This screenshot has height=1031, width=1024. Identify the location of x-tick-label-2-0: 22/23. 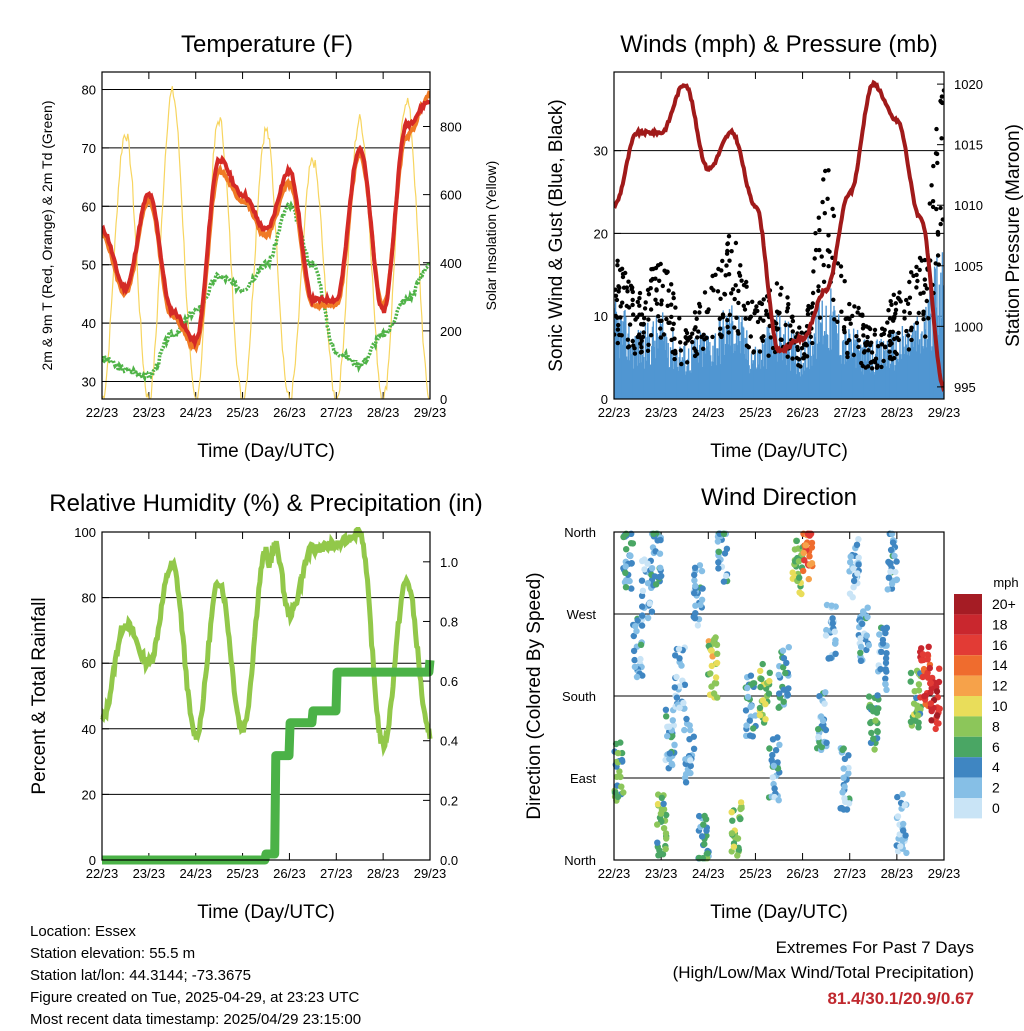
(102, 873).